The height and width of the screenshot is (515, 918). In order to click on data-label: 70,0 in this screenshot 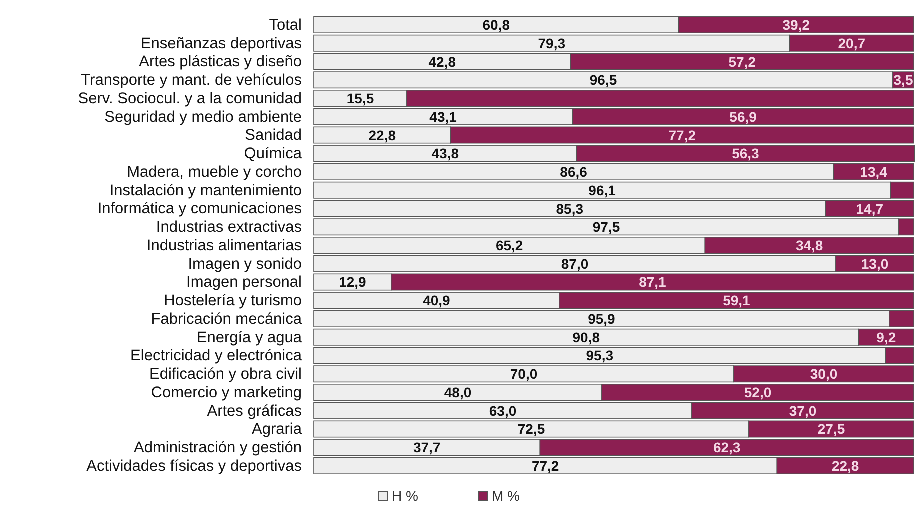, I will do `click(524, 374)`.